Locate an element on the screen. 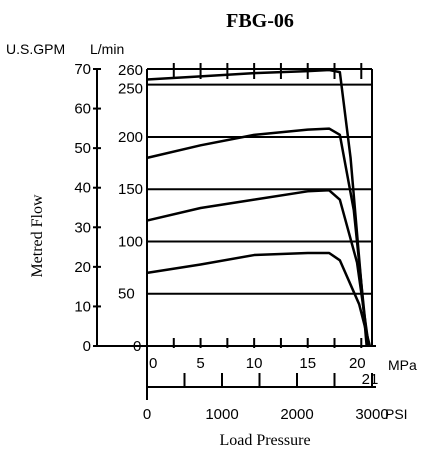 The height and width of the screenshot is (454, 427). gpm-tick-label: 60 is located at coordinates (82, 109).